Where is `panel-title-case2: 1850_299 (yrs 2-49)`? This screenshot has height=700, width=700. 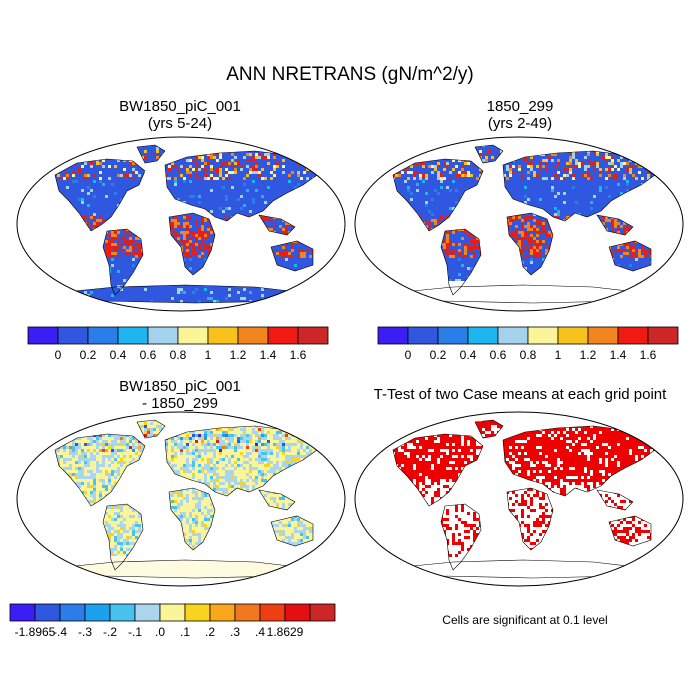 panel-title-case2: 1850_299 (yrs 2-49) is located at coordinates (520, 115).